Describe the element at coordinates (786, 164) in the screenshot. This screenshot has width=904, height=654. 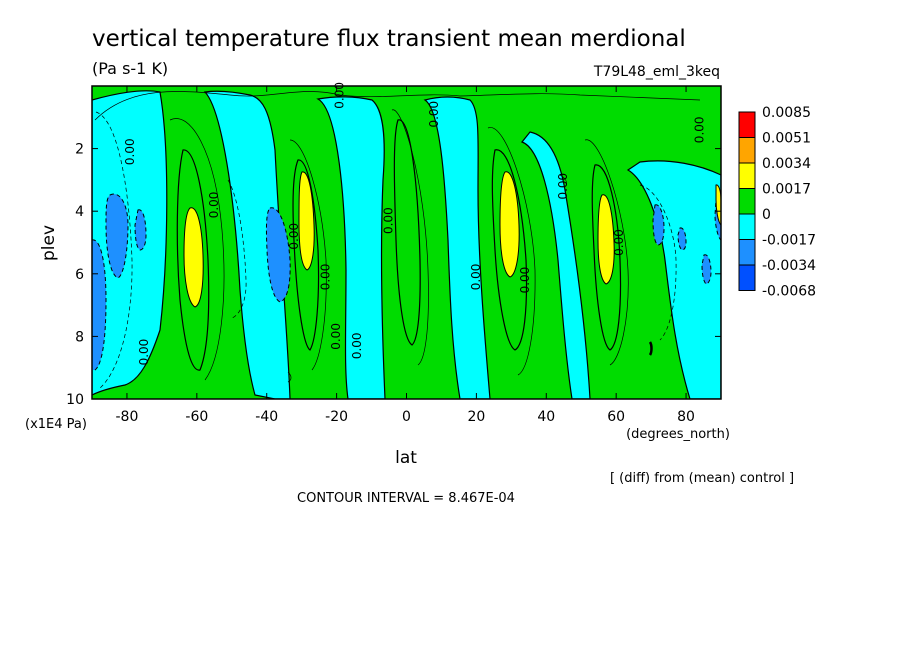
I see `colorbar-label: 0.0034` at that location.